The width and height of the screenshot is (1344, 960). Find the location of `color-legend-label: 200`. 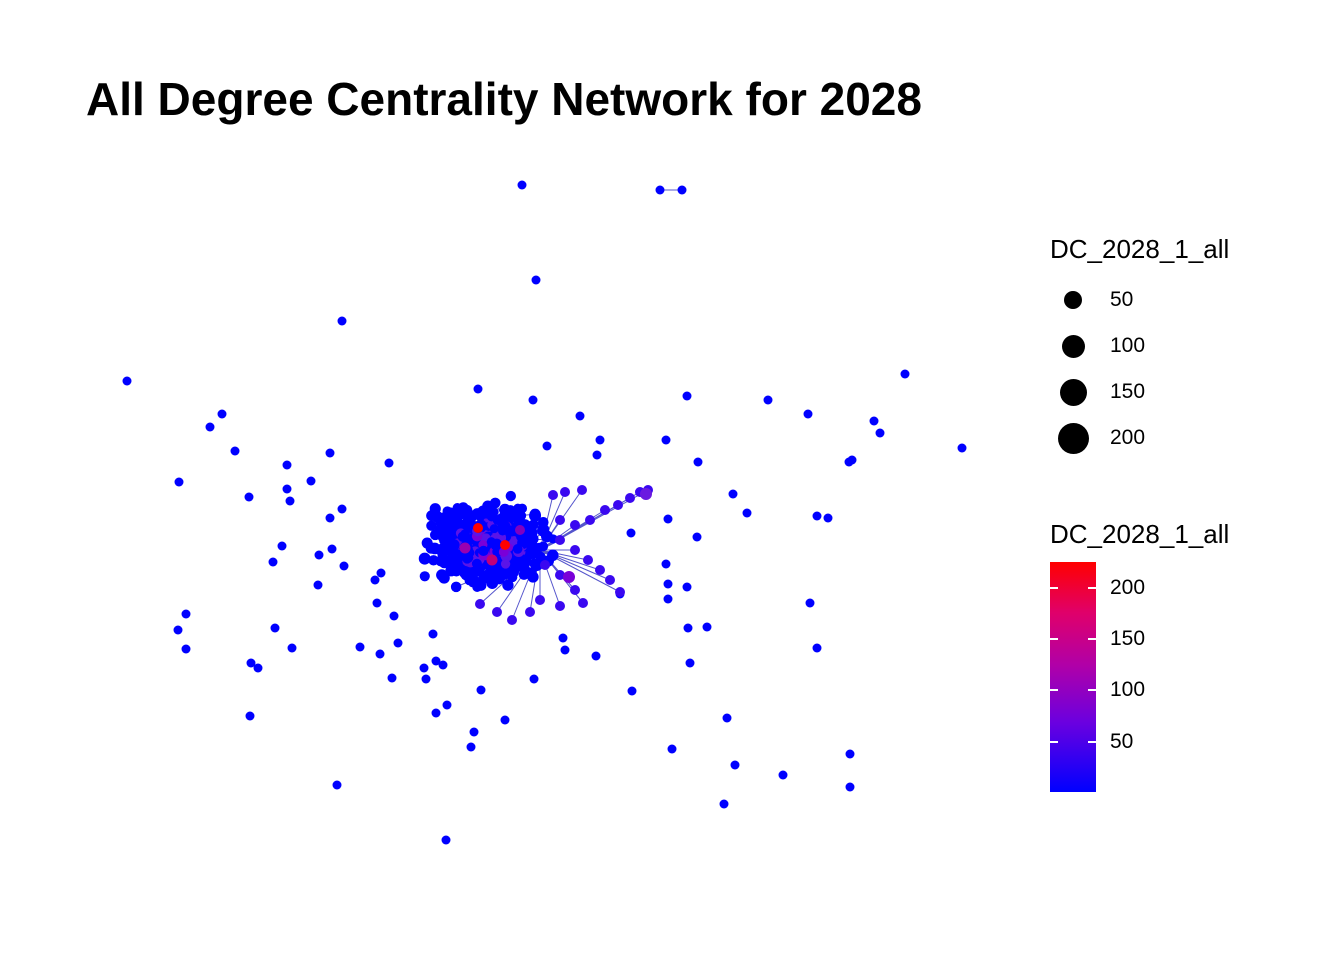

color-legend-label: 200 is located at coordinates (1128, 587).